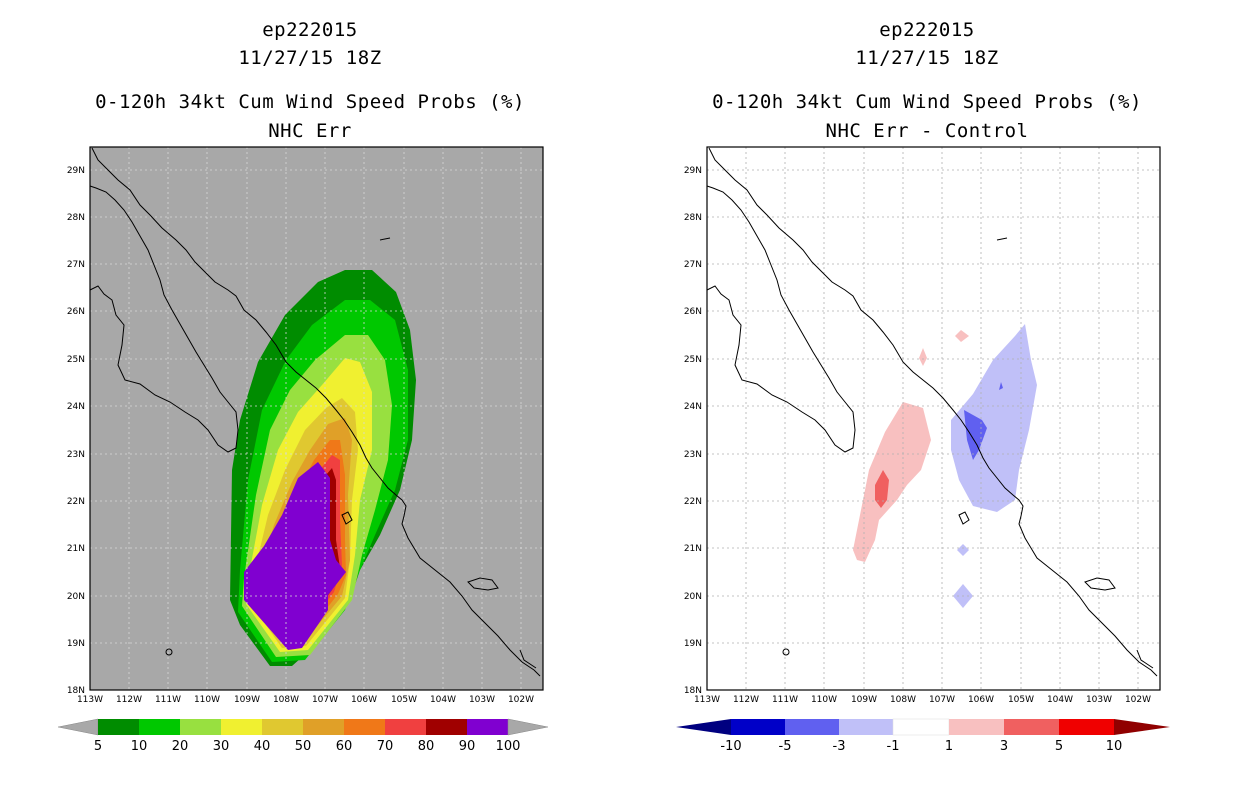 This screenshot has height=800, width=1236. What do you see at coordinates (693, 218) in the screenshot?
I see `right-lat-label: 28N` at bounding box center [693, 218].